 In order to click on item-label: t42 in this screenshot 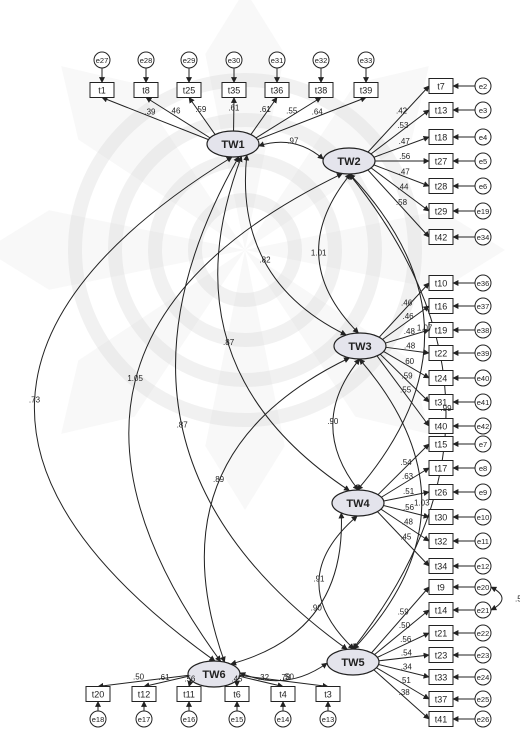, I will do `click(441, 238)`.